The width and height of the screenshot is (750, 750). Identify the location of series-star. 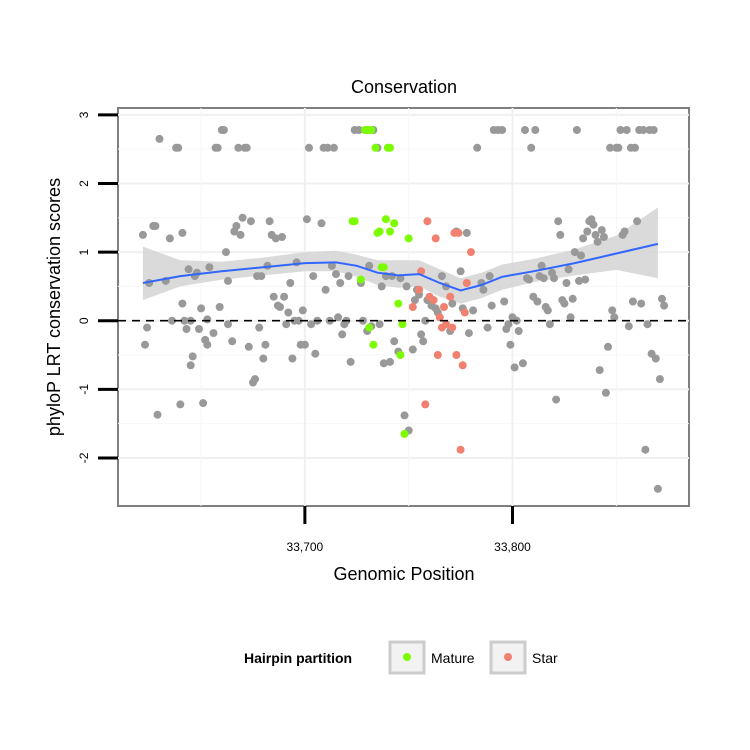
(441, 335).